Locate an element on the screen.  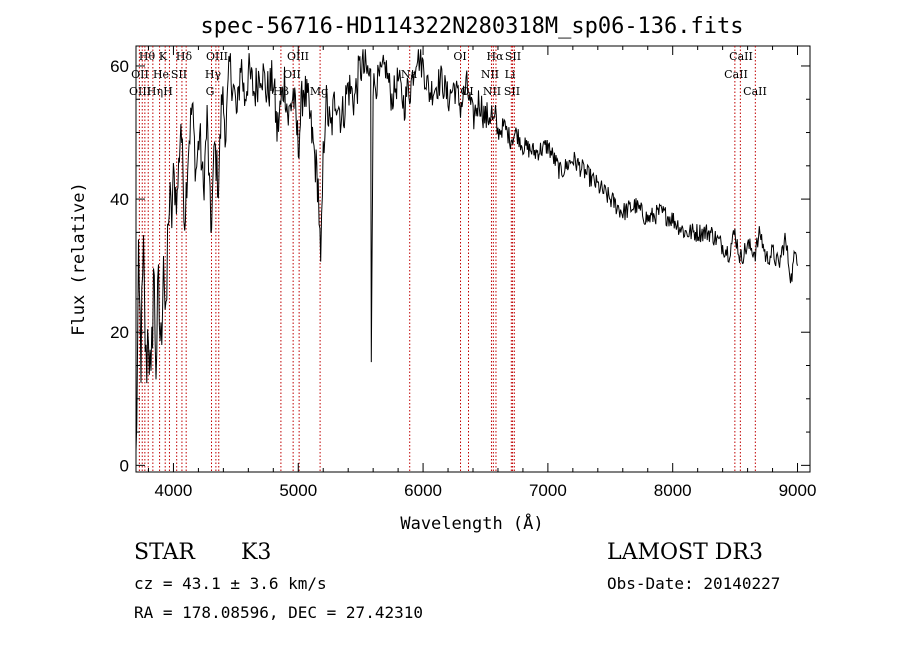
spectral-subclass: K3 is located at coordinates (256, 552).